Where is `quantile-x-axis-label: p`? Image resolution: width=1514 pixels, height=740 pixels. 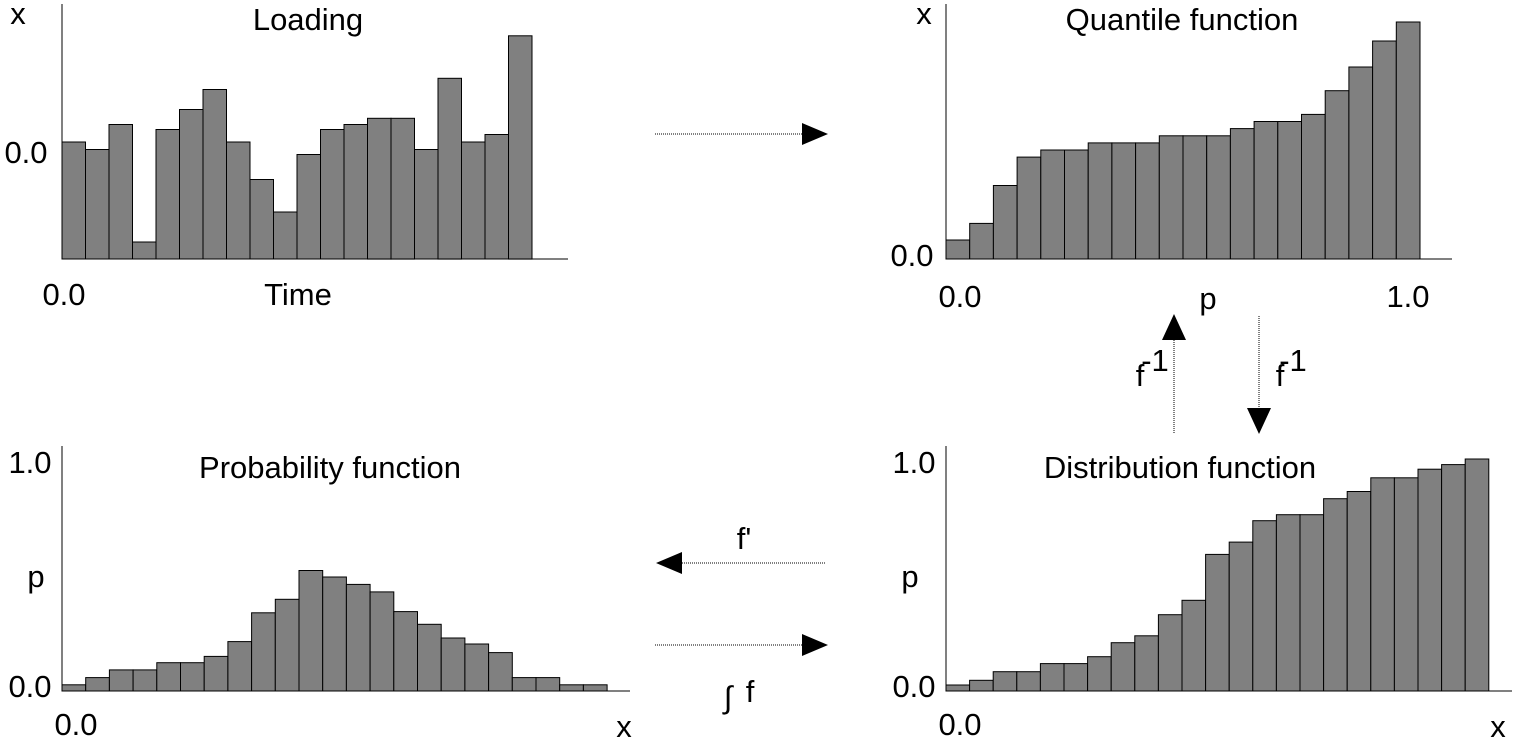 quantile-x-axis-label: p is located at coordinates (1207, 298).